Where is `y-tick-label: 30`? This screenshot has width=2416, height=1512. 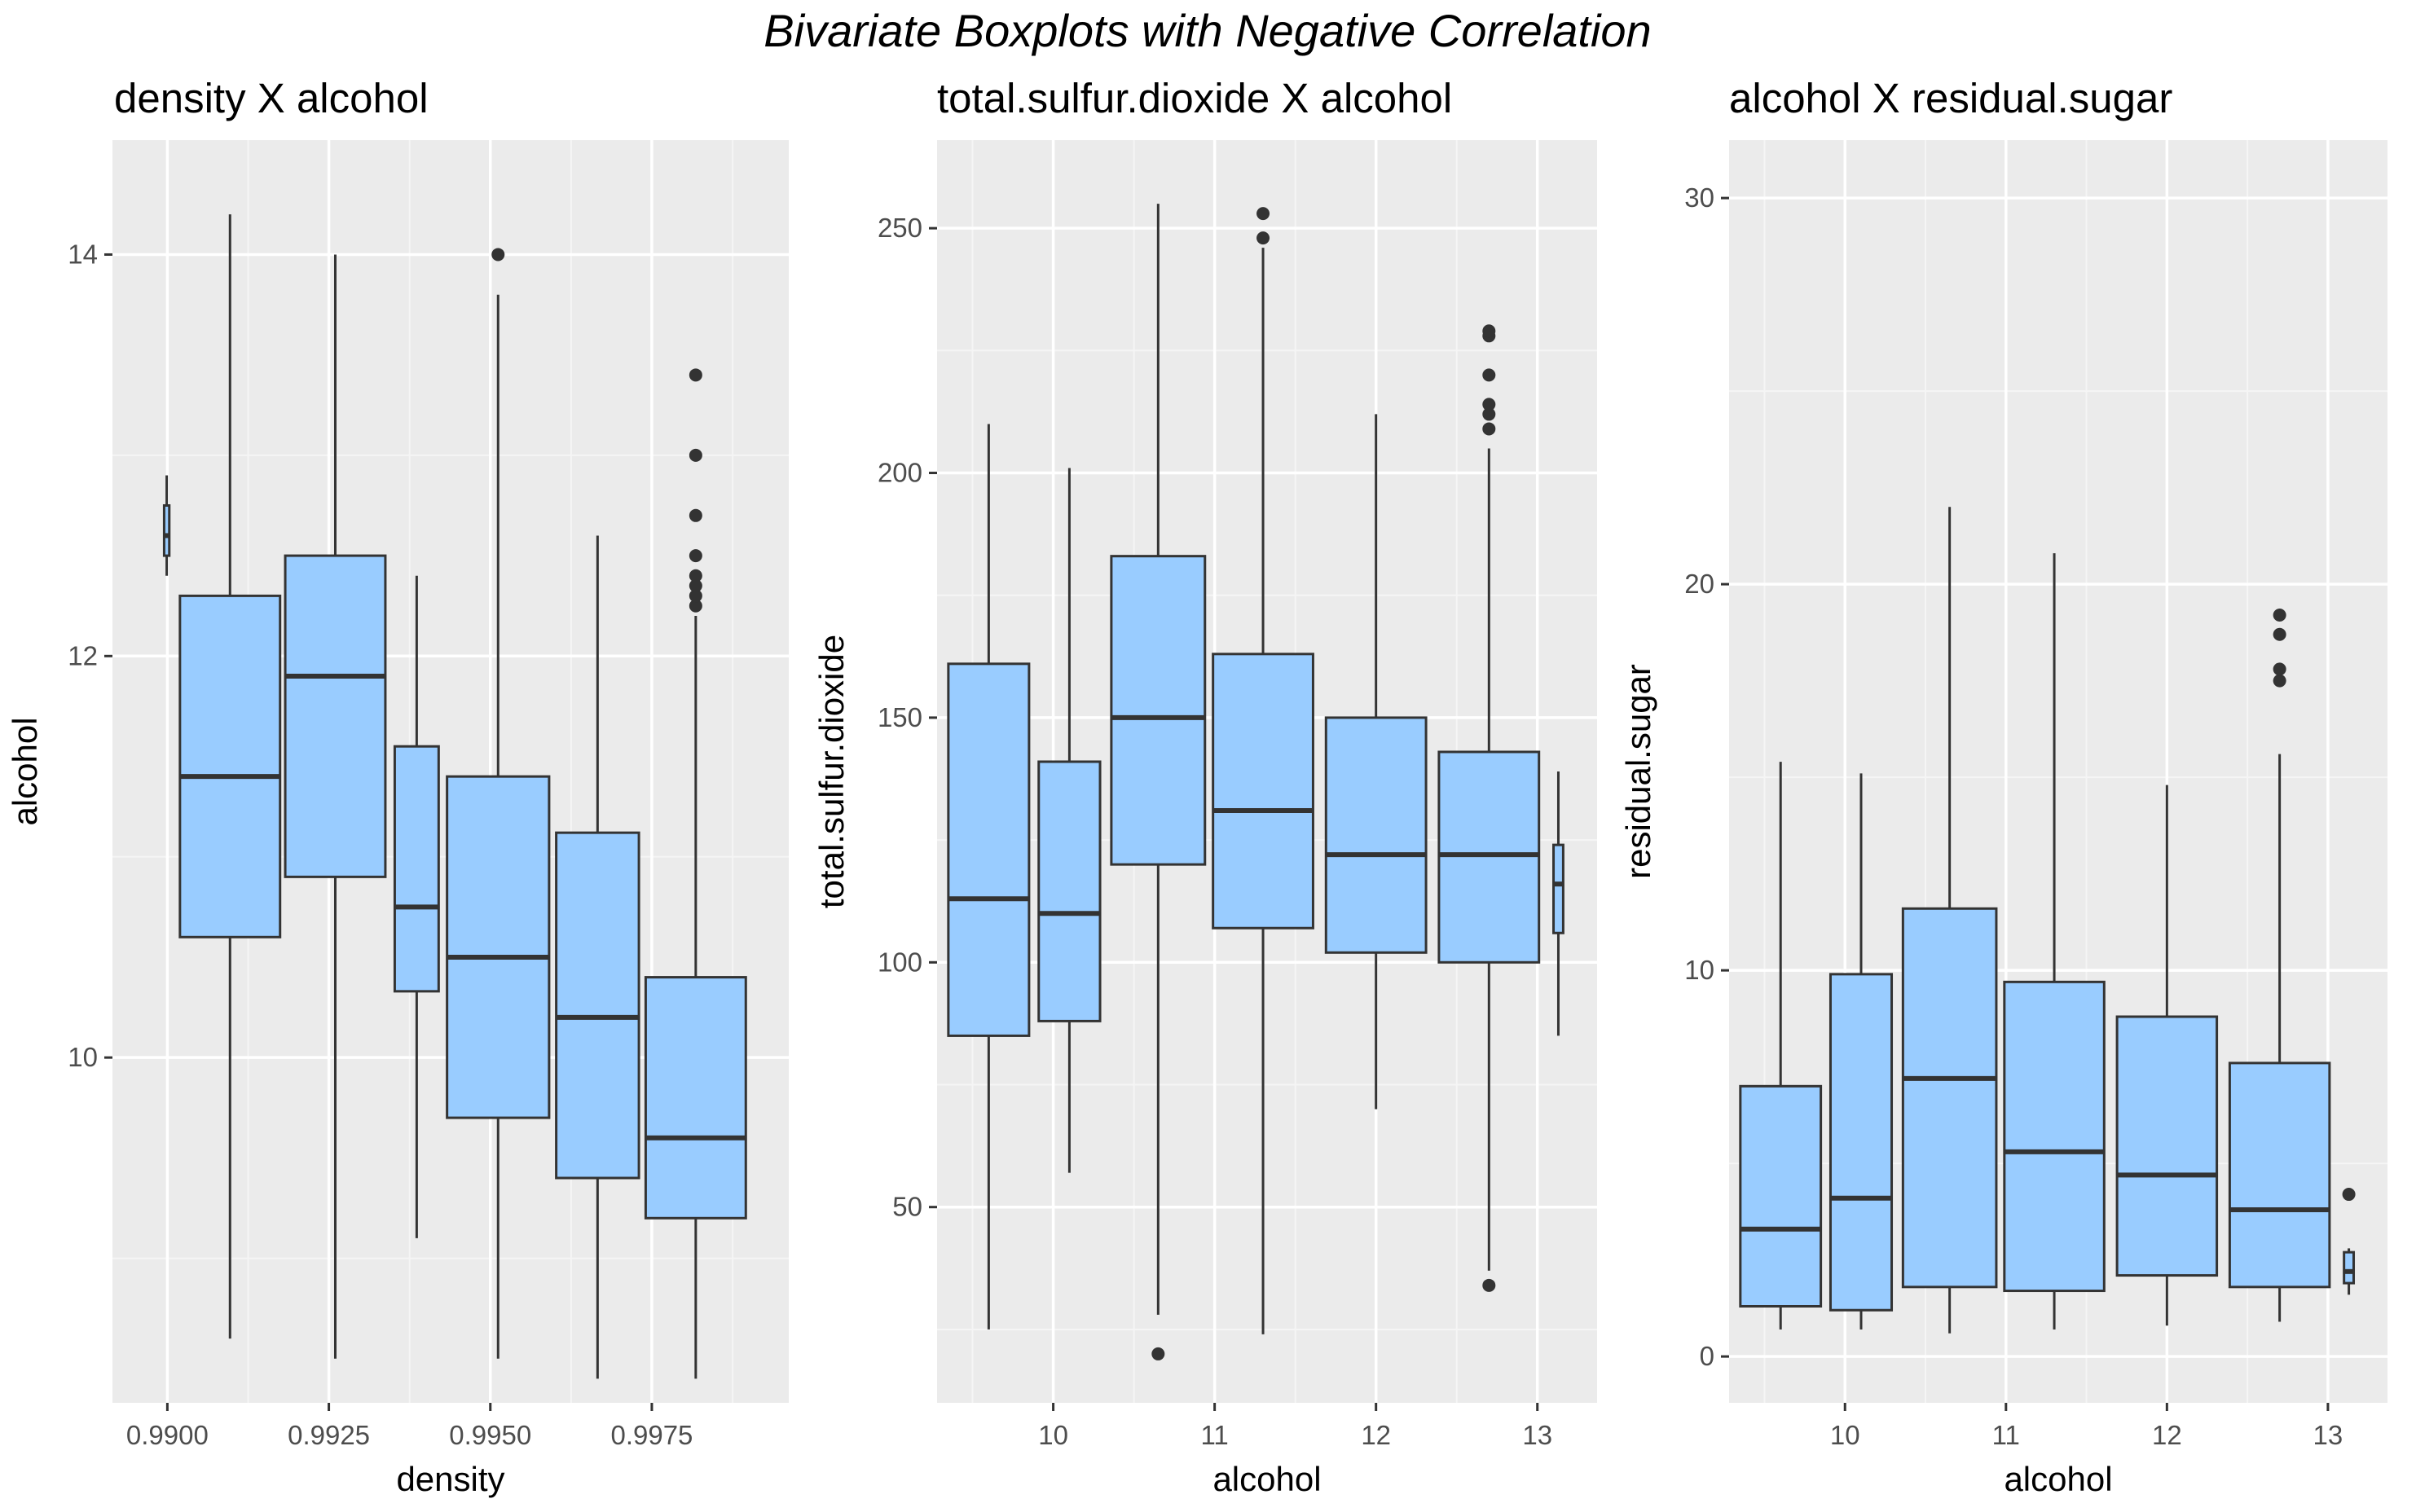
y-tick-label: 30 is located at coordinates (1699, 197).